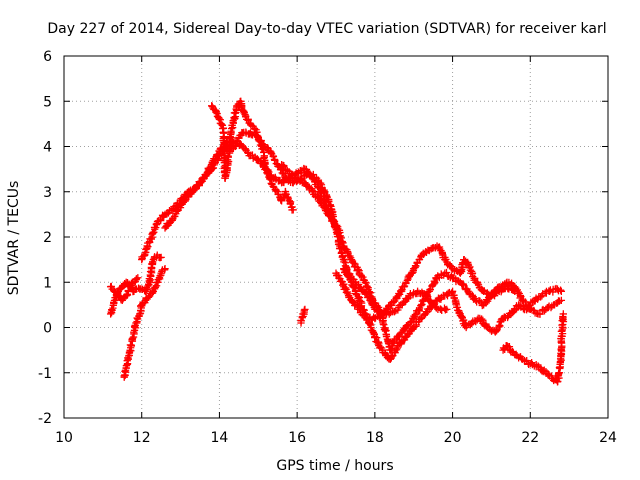 This screenshot has height=480, width=640. Describe the element at coordinates (47, 148) in the screenshot. I see `y-tick-label: 4` at that location.